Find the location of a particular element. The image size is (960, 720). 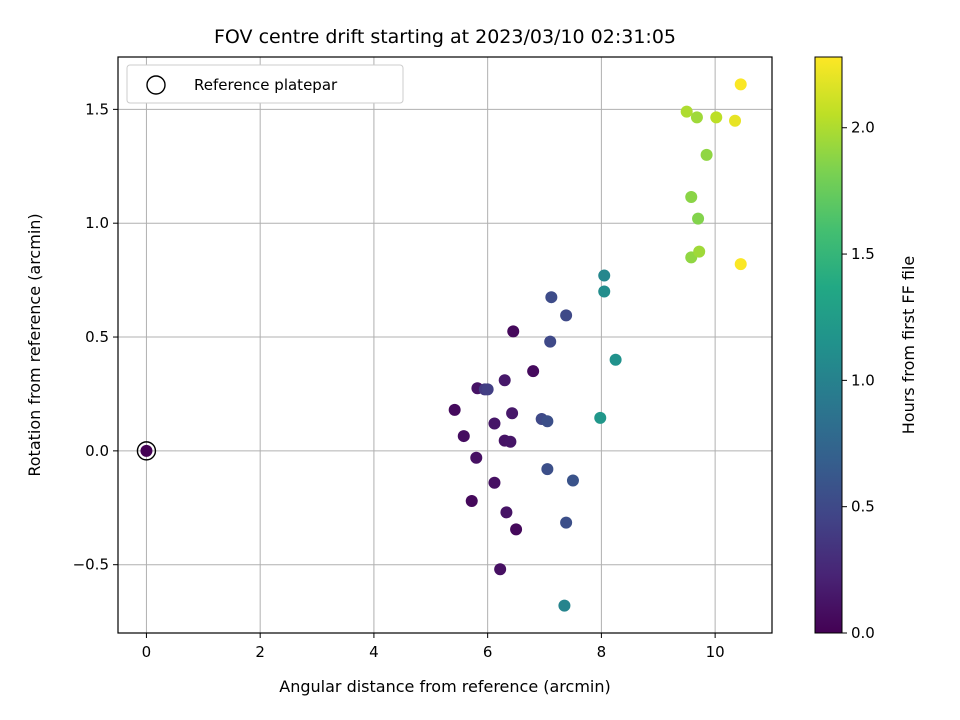

colorbar-tick-label: 1.0 is located at coordinates (863, 380).